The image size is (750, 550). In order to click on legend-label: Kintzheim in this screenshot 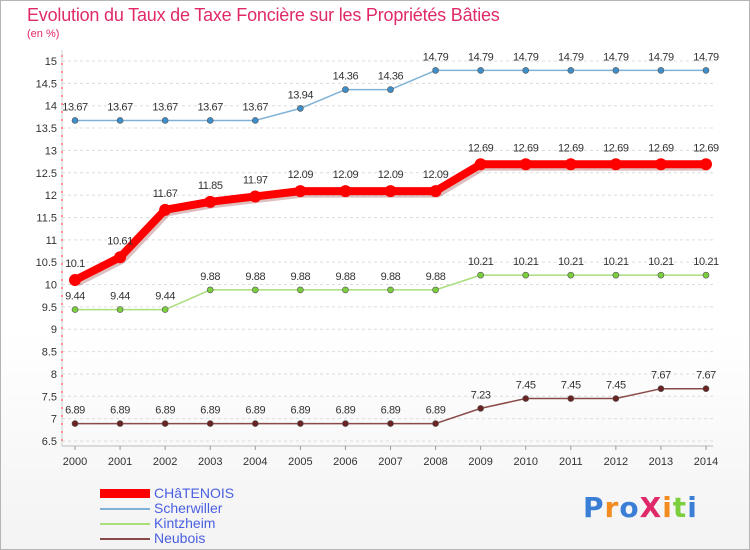, I will do `click(185, 523)`.